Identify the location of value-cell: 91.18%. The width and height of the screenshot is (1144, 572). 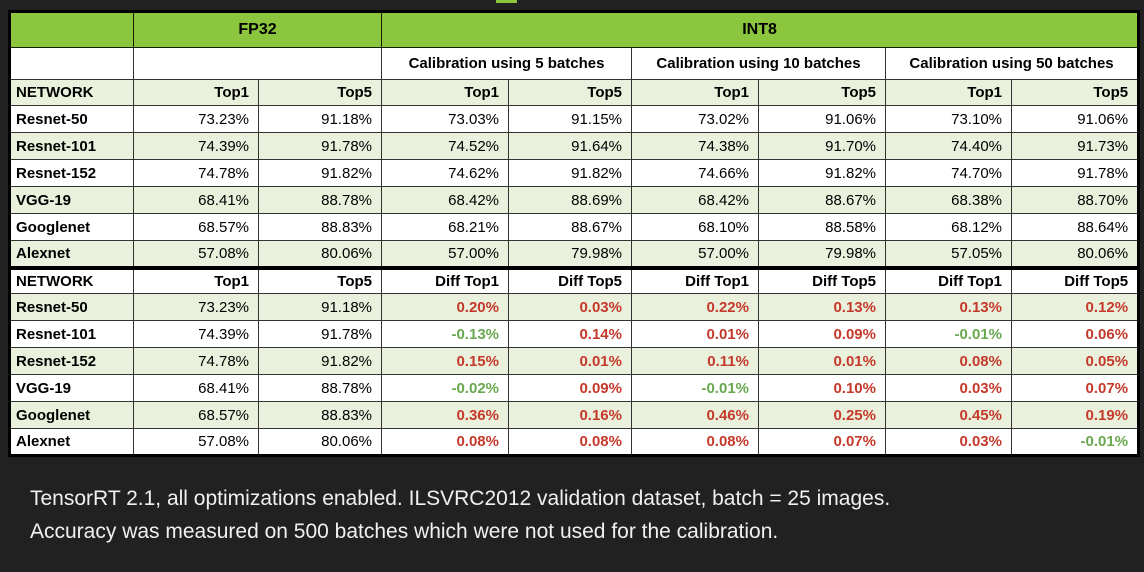
(320, 307).